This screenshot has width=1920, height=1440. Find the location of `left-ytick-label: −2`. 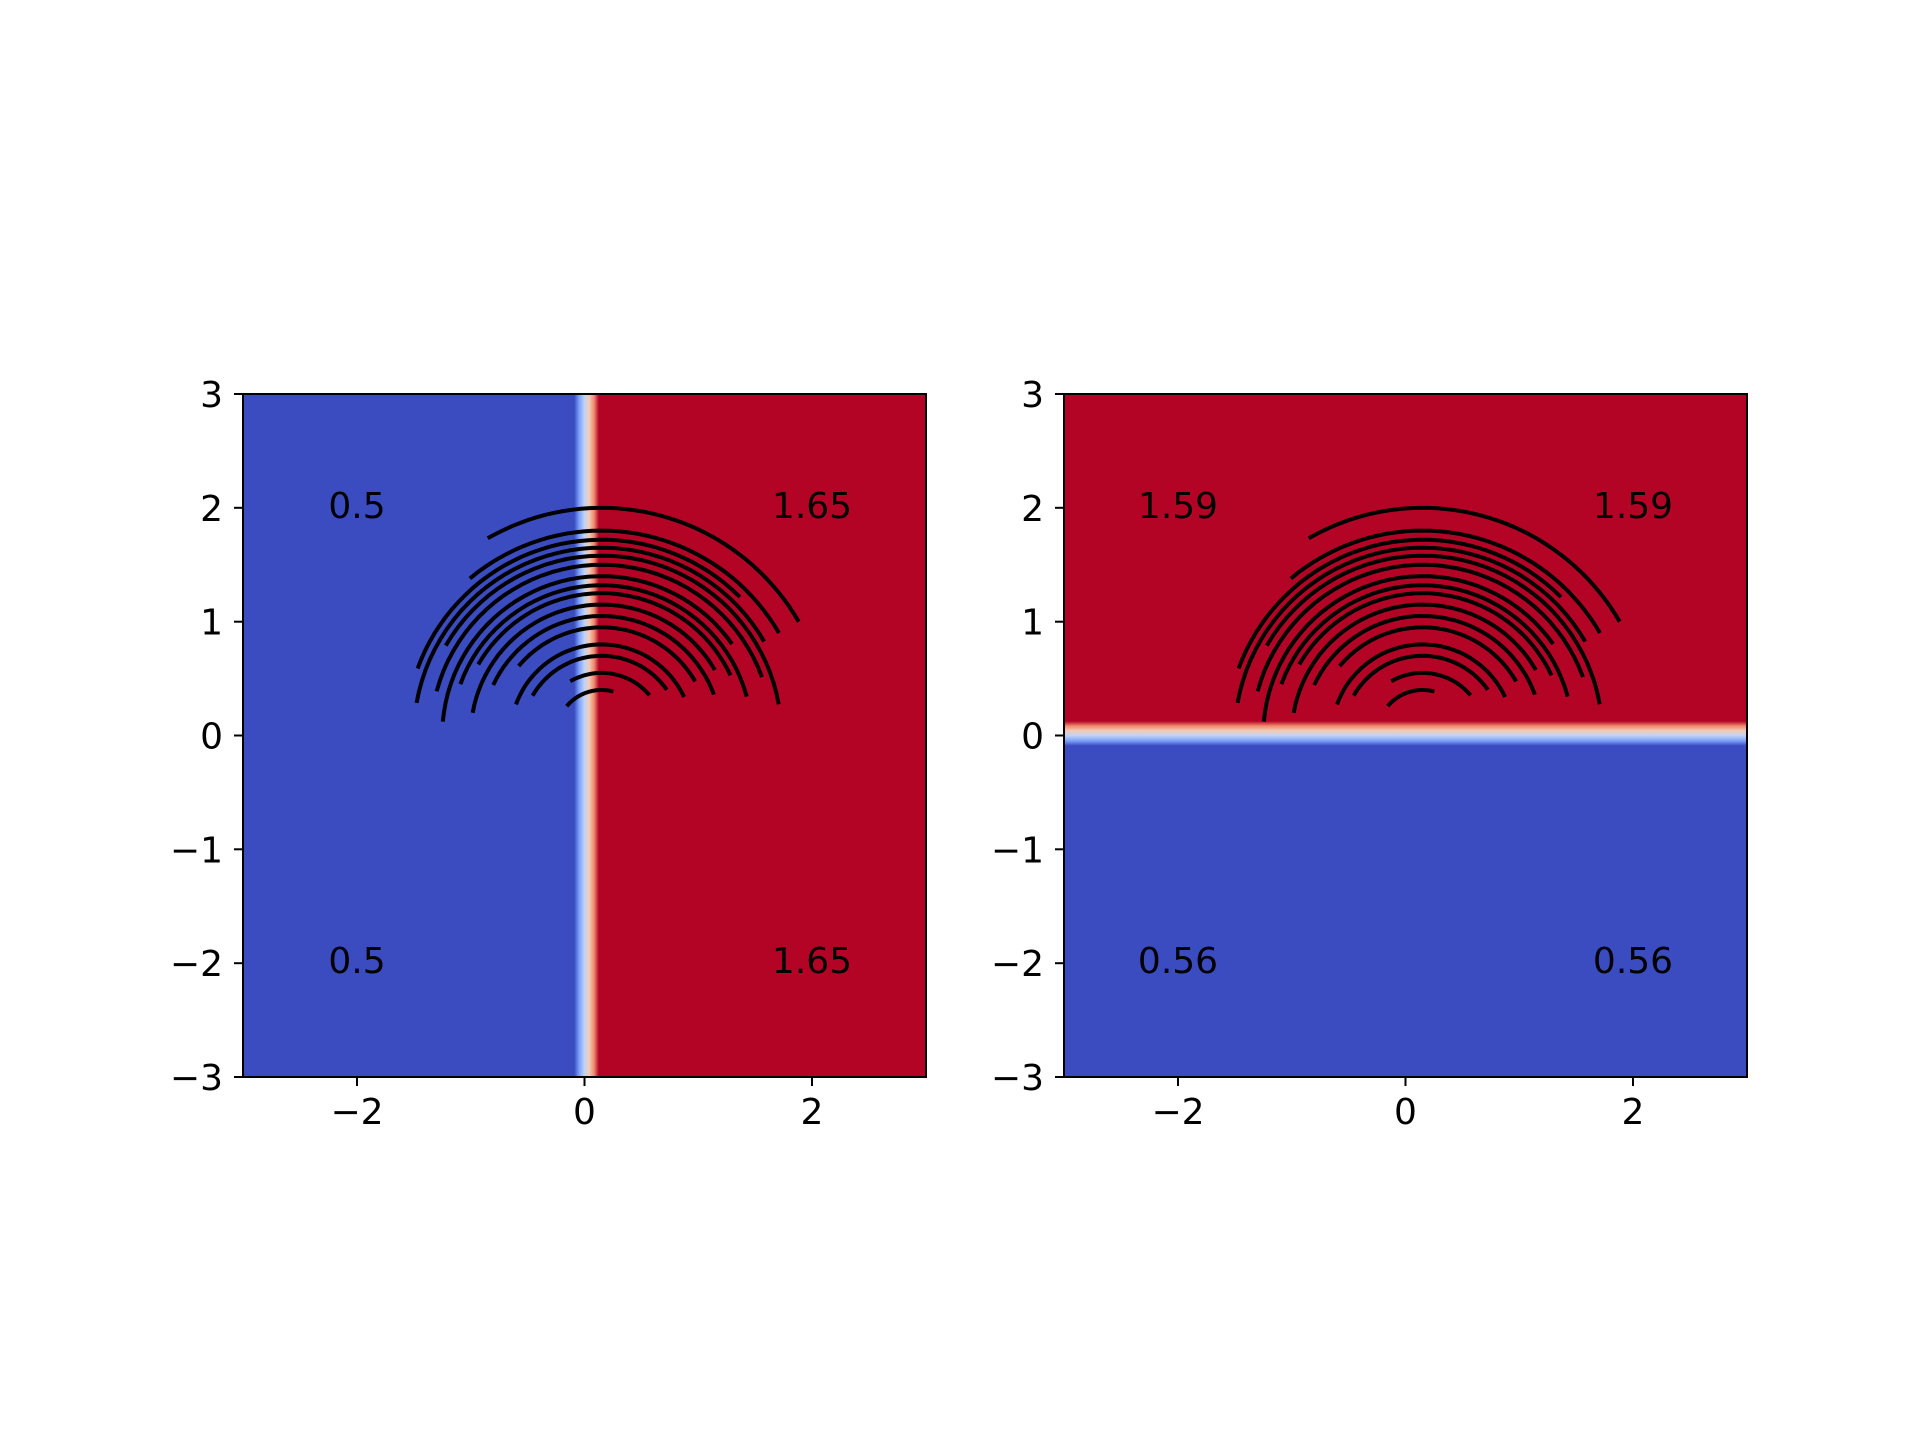

left-ytick-label: −2 is located at coordinates (196, 964).